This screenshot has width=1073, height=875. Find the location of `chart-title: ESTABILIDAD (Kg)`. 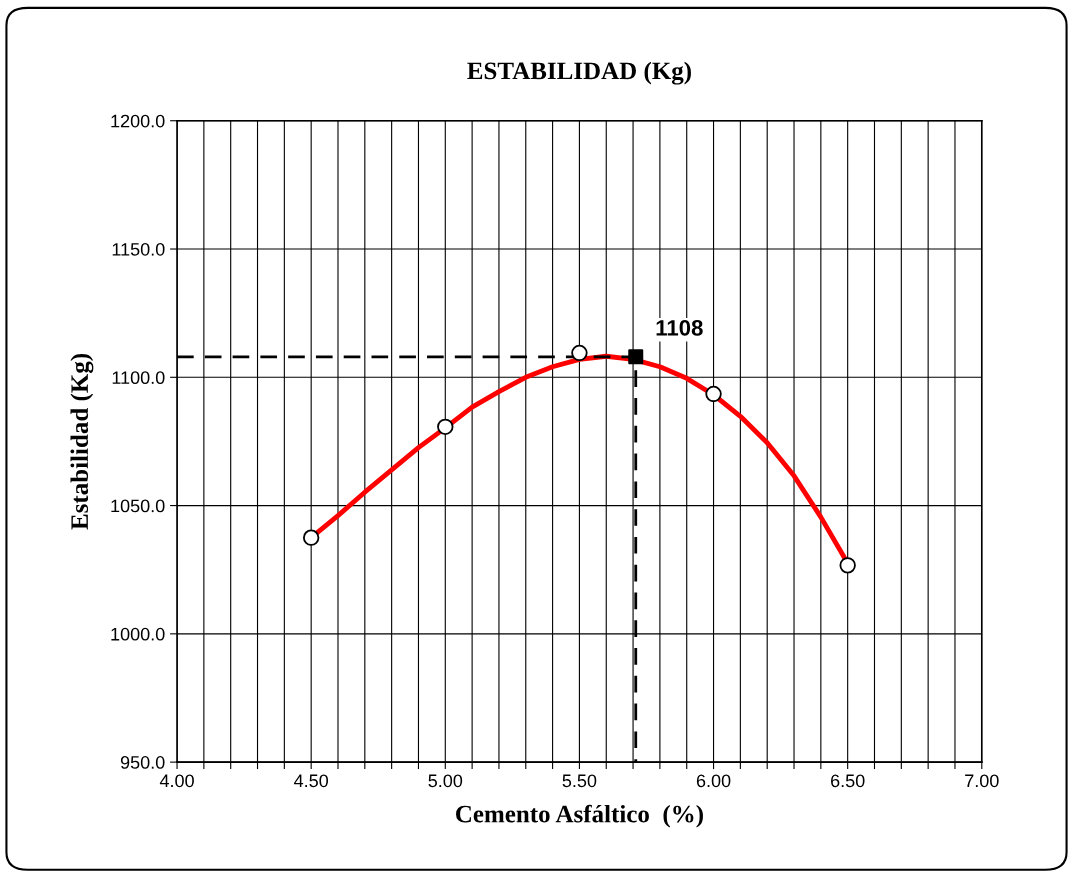

chart-title: ESTABILIDAD (Kg) is located at coordinates (579, 73).